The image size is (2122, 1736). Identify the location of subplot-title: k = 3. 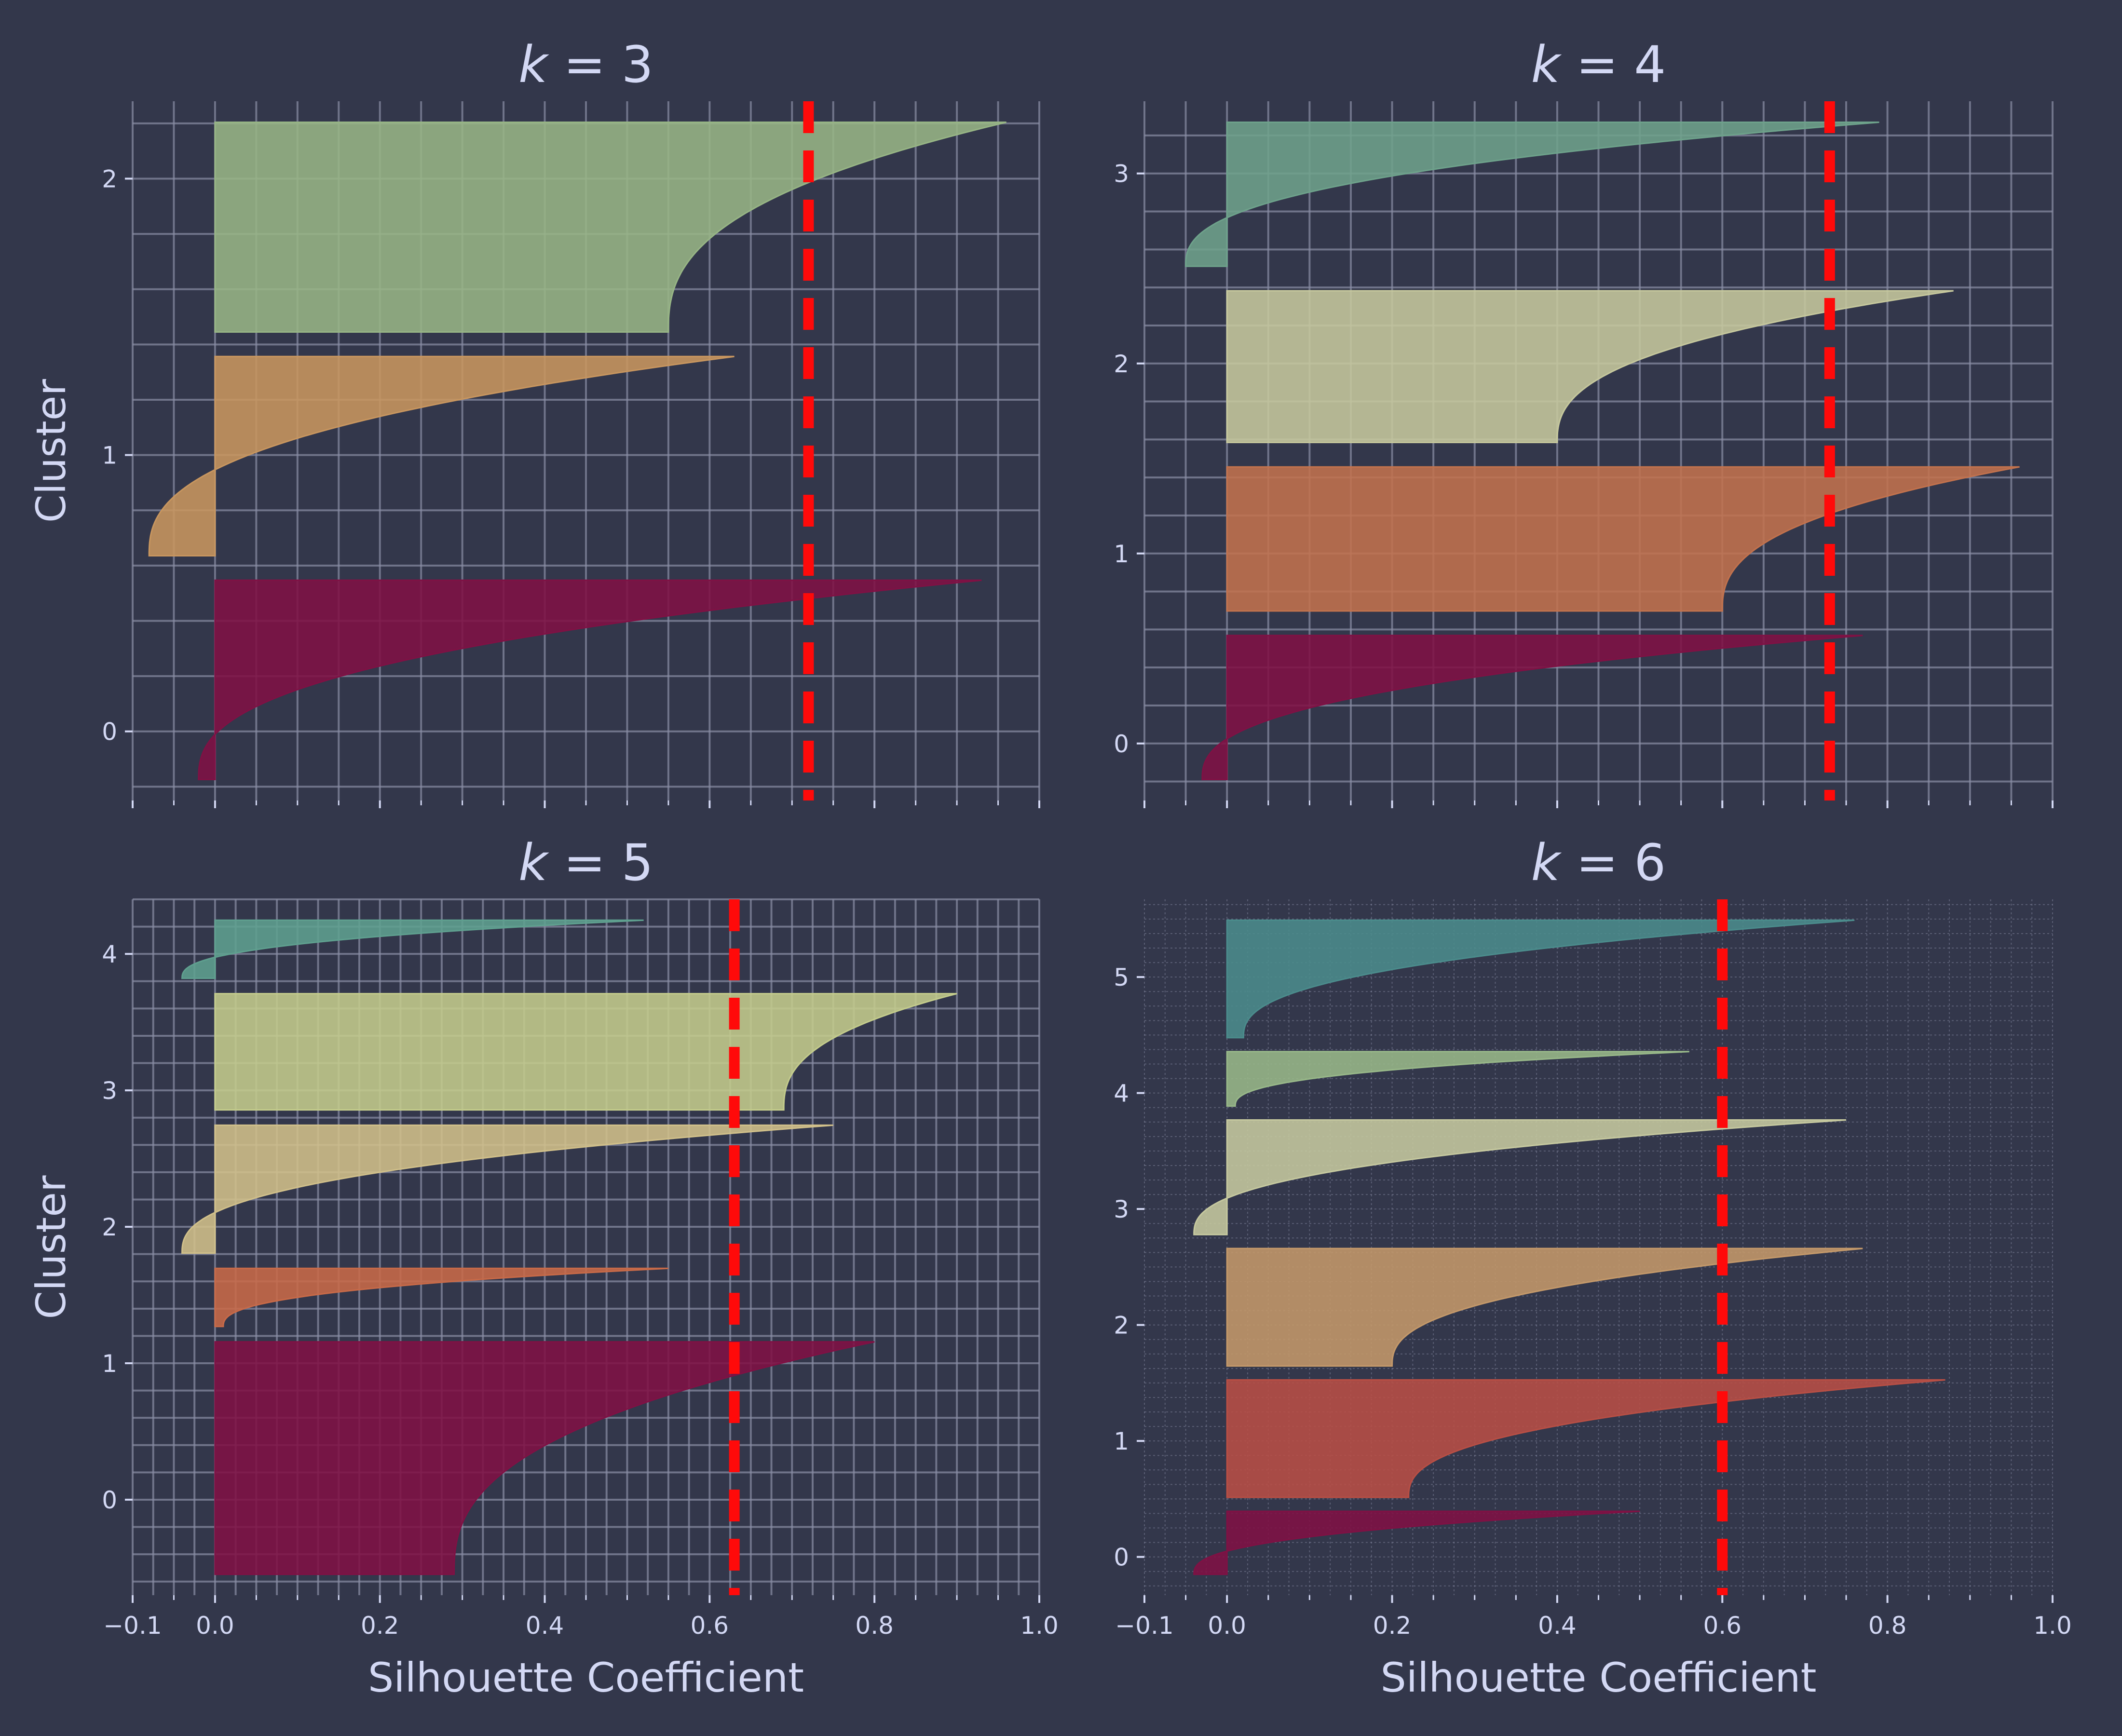
(586, 64).